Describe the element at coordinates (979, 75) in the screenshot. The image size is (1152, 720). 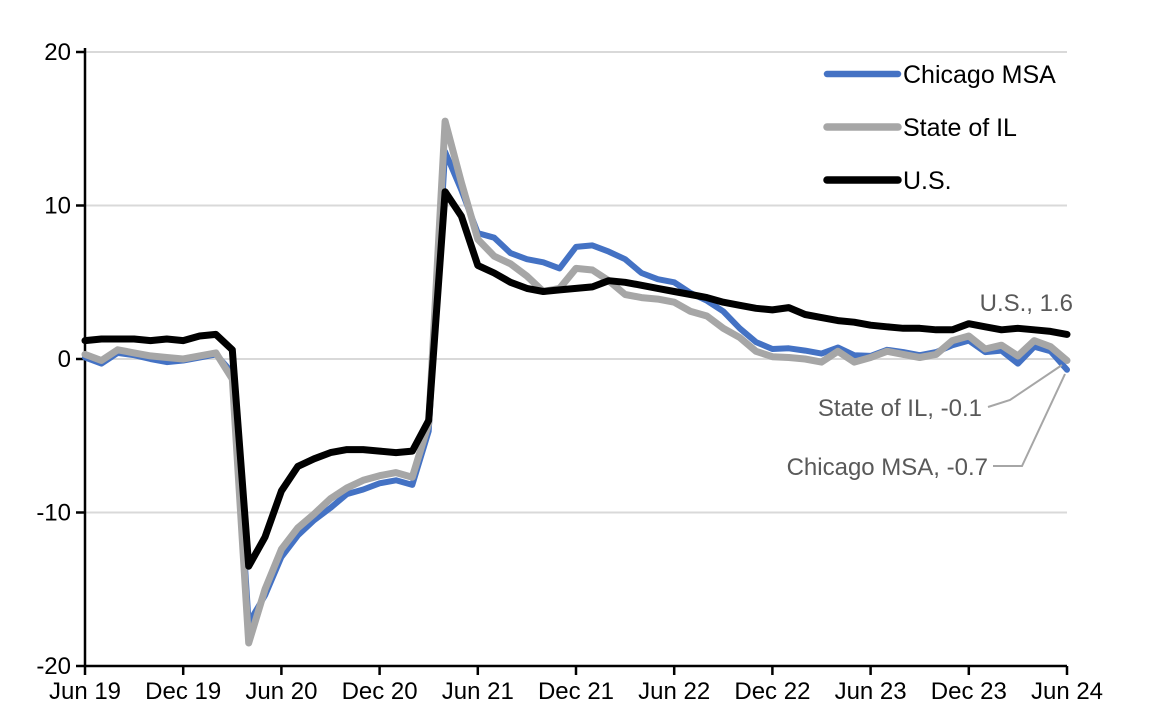
I see `legend-label-chicago-msa: Chicago MSA` at that location.